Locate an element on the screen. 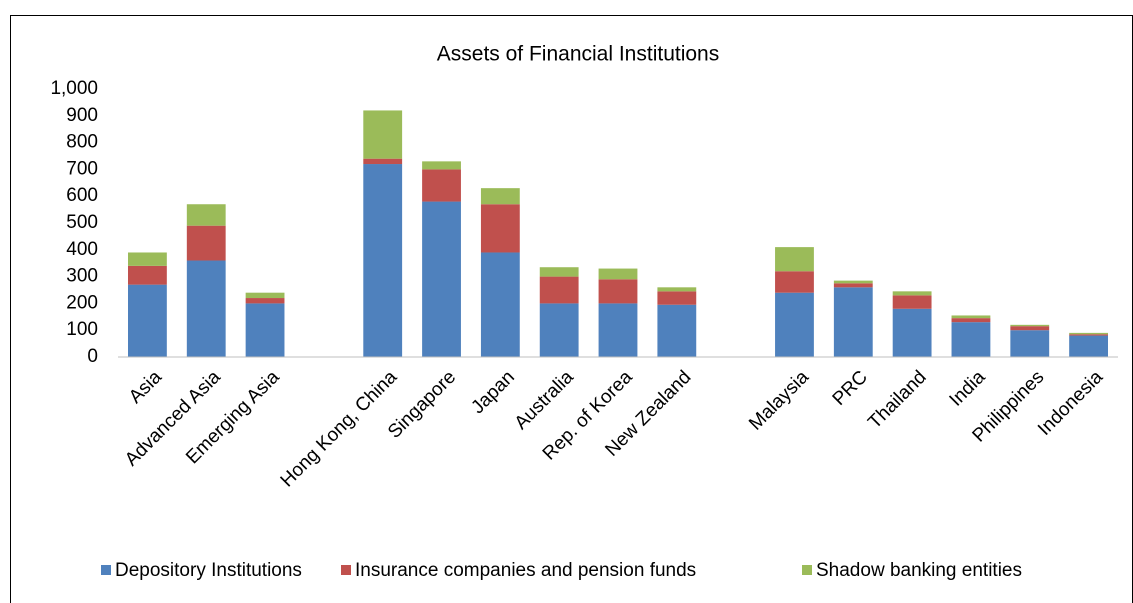 This screenshot has width=1133, height=603. y-tick-label: 1,000 is located at coordinates (74, 88).